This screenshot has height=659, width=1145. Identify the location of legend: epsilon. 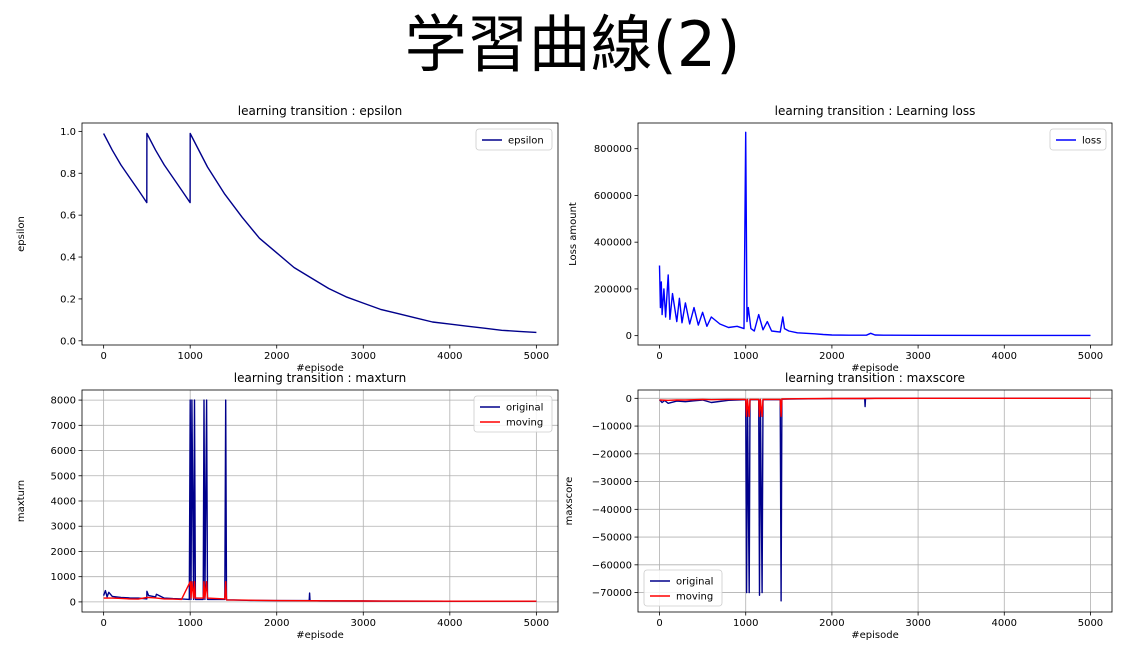
(514, 139).